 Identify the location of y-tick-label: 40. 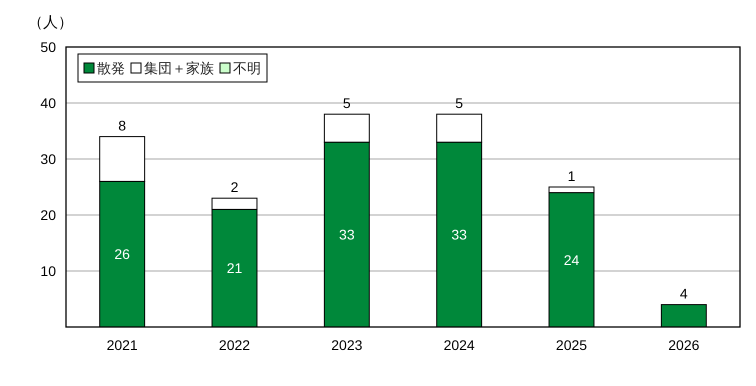
(48, 103).